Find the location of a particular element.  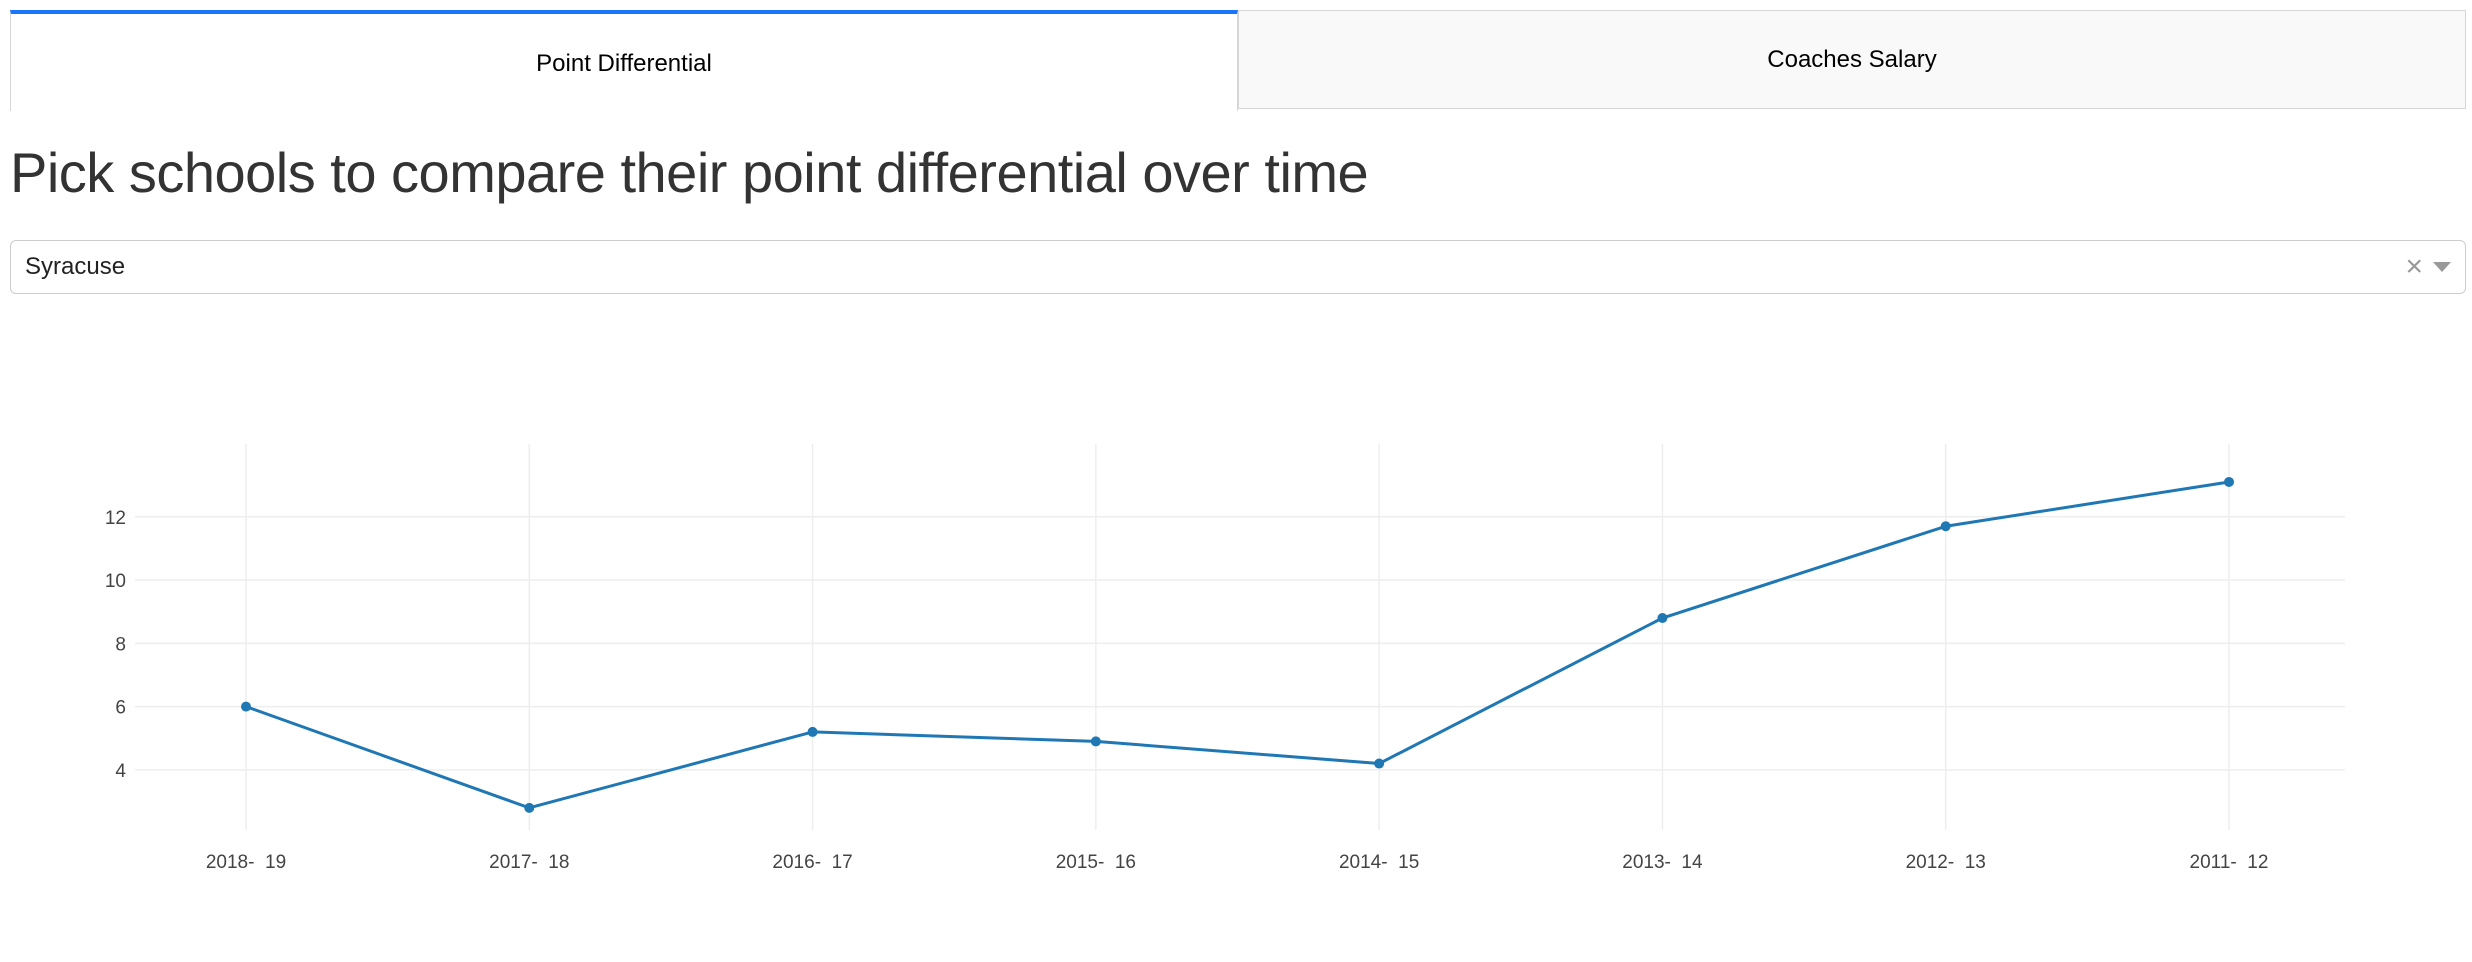

close-icon: × is located at coordinates (2414, 266).